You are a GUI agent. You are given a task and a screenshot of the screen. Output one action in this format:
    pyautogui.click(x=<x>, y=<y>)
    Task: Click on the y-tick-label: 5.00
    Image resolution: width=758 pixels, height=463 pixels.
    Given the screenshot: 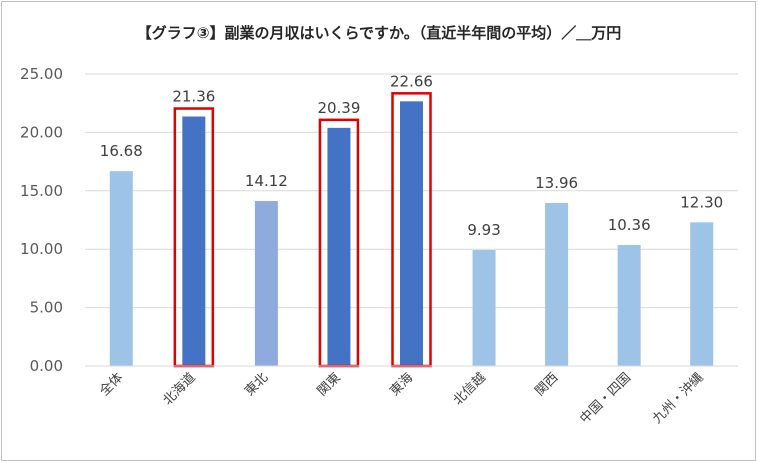 What is the action you would take?
    pyautogui.click(x=46, y=308)
    